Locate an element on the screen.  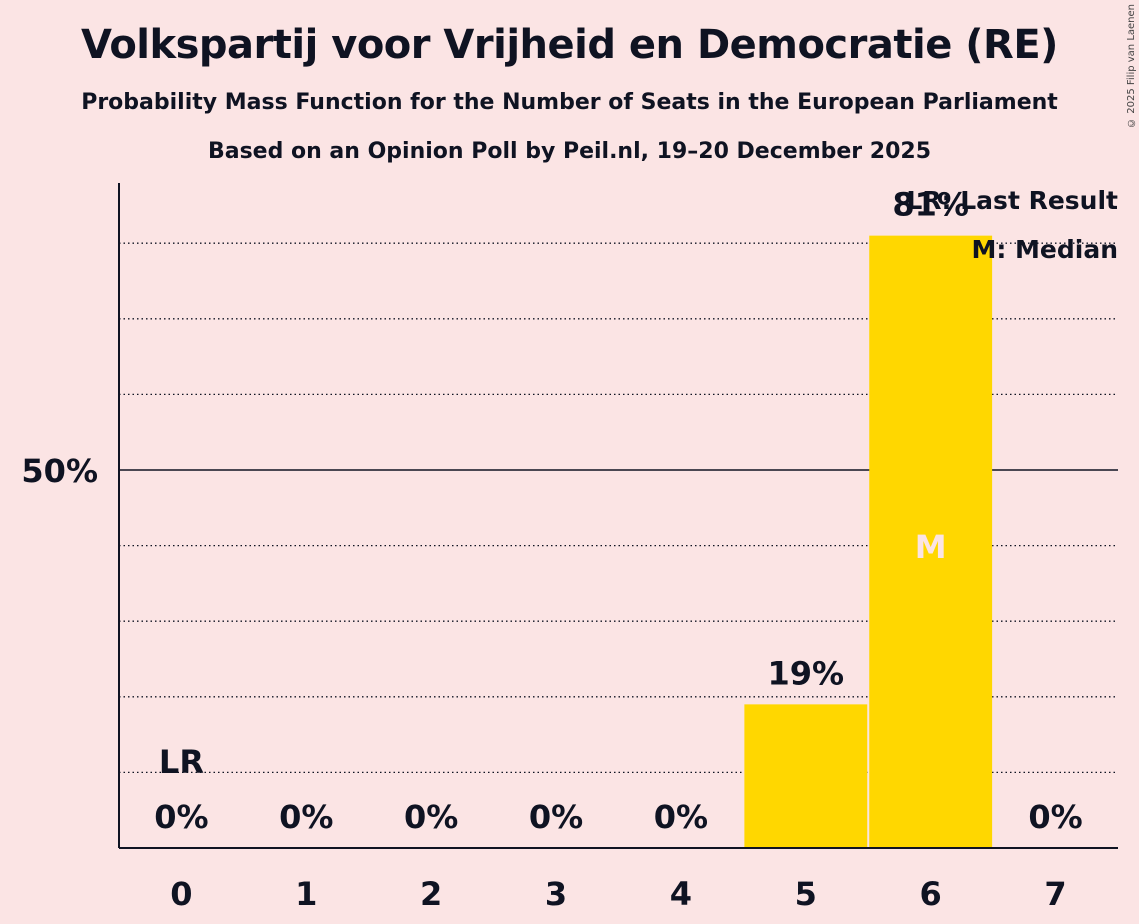
x-tick-label: 0 is located at coordinates (181, 894).